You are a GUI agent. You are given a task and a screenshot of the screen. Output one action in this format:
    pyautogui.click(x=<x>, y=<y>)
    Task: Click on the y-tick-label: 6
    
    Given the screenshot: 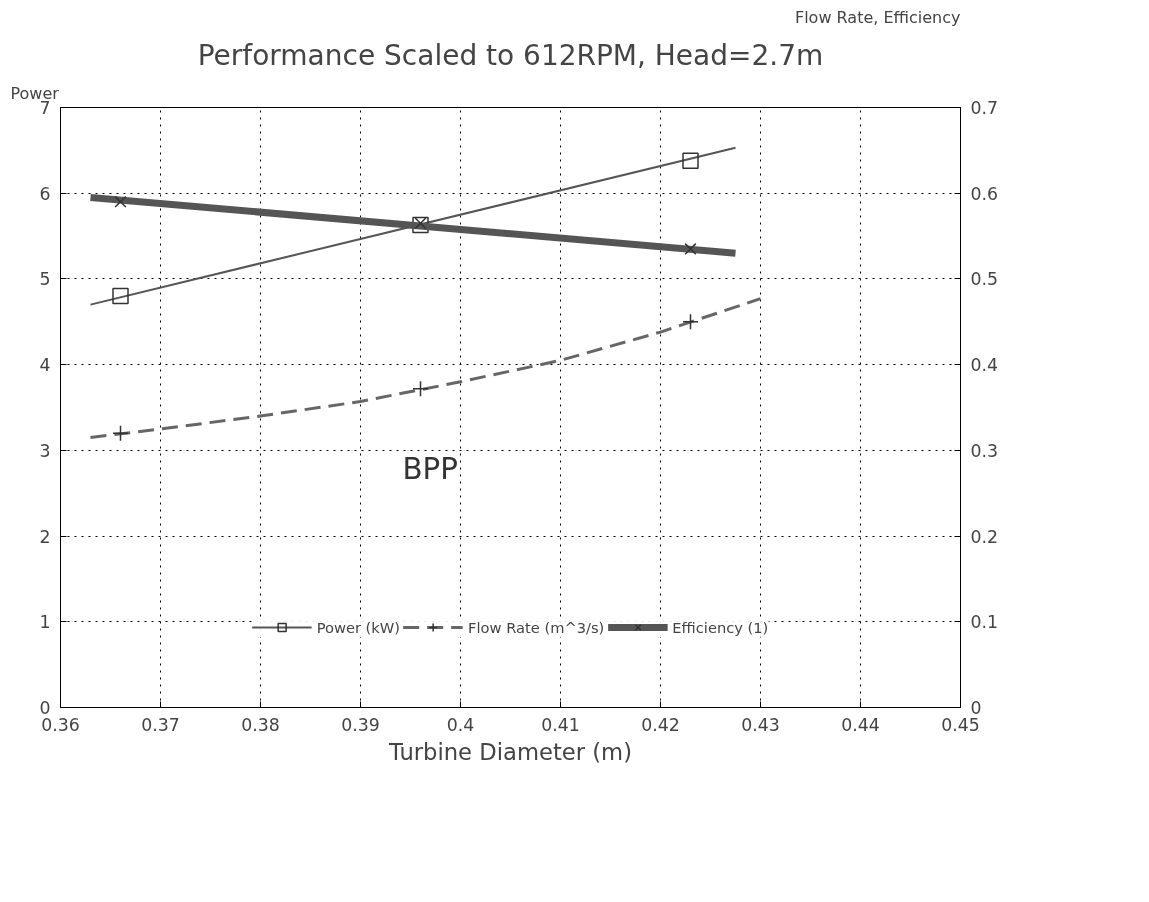 What is the action you would take?
    pyautogui.click(x=45, y=193)
    